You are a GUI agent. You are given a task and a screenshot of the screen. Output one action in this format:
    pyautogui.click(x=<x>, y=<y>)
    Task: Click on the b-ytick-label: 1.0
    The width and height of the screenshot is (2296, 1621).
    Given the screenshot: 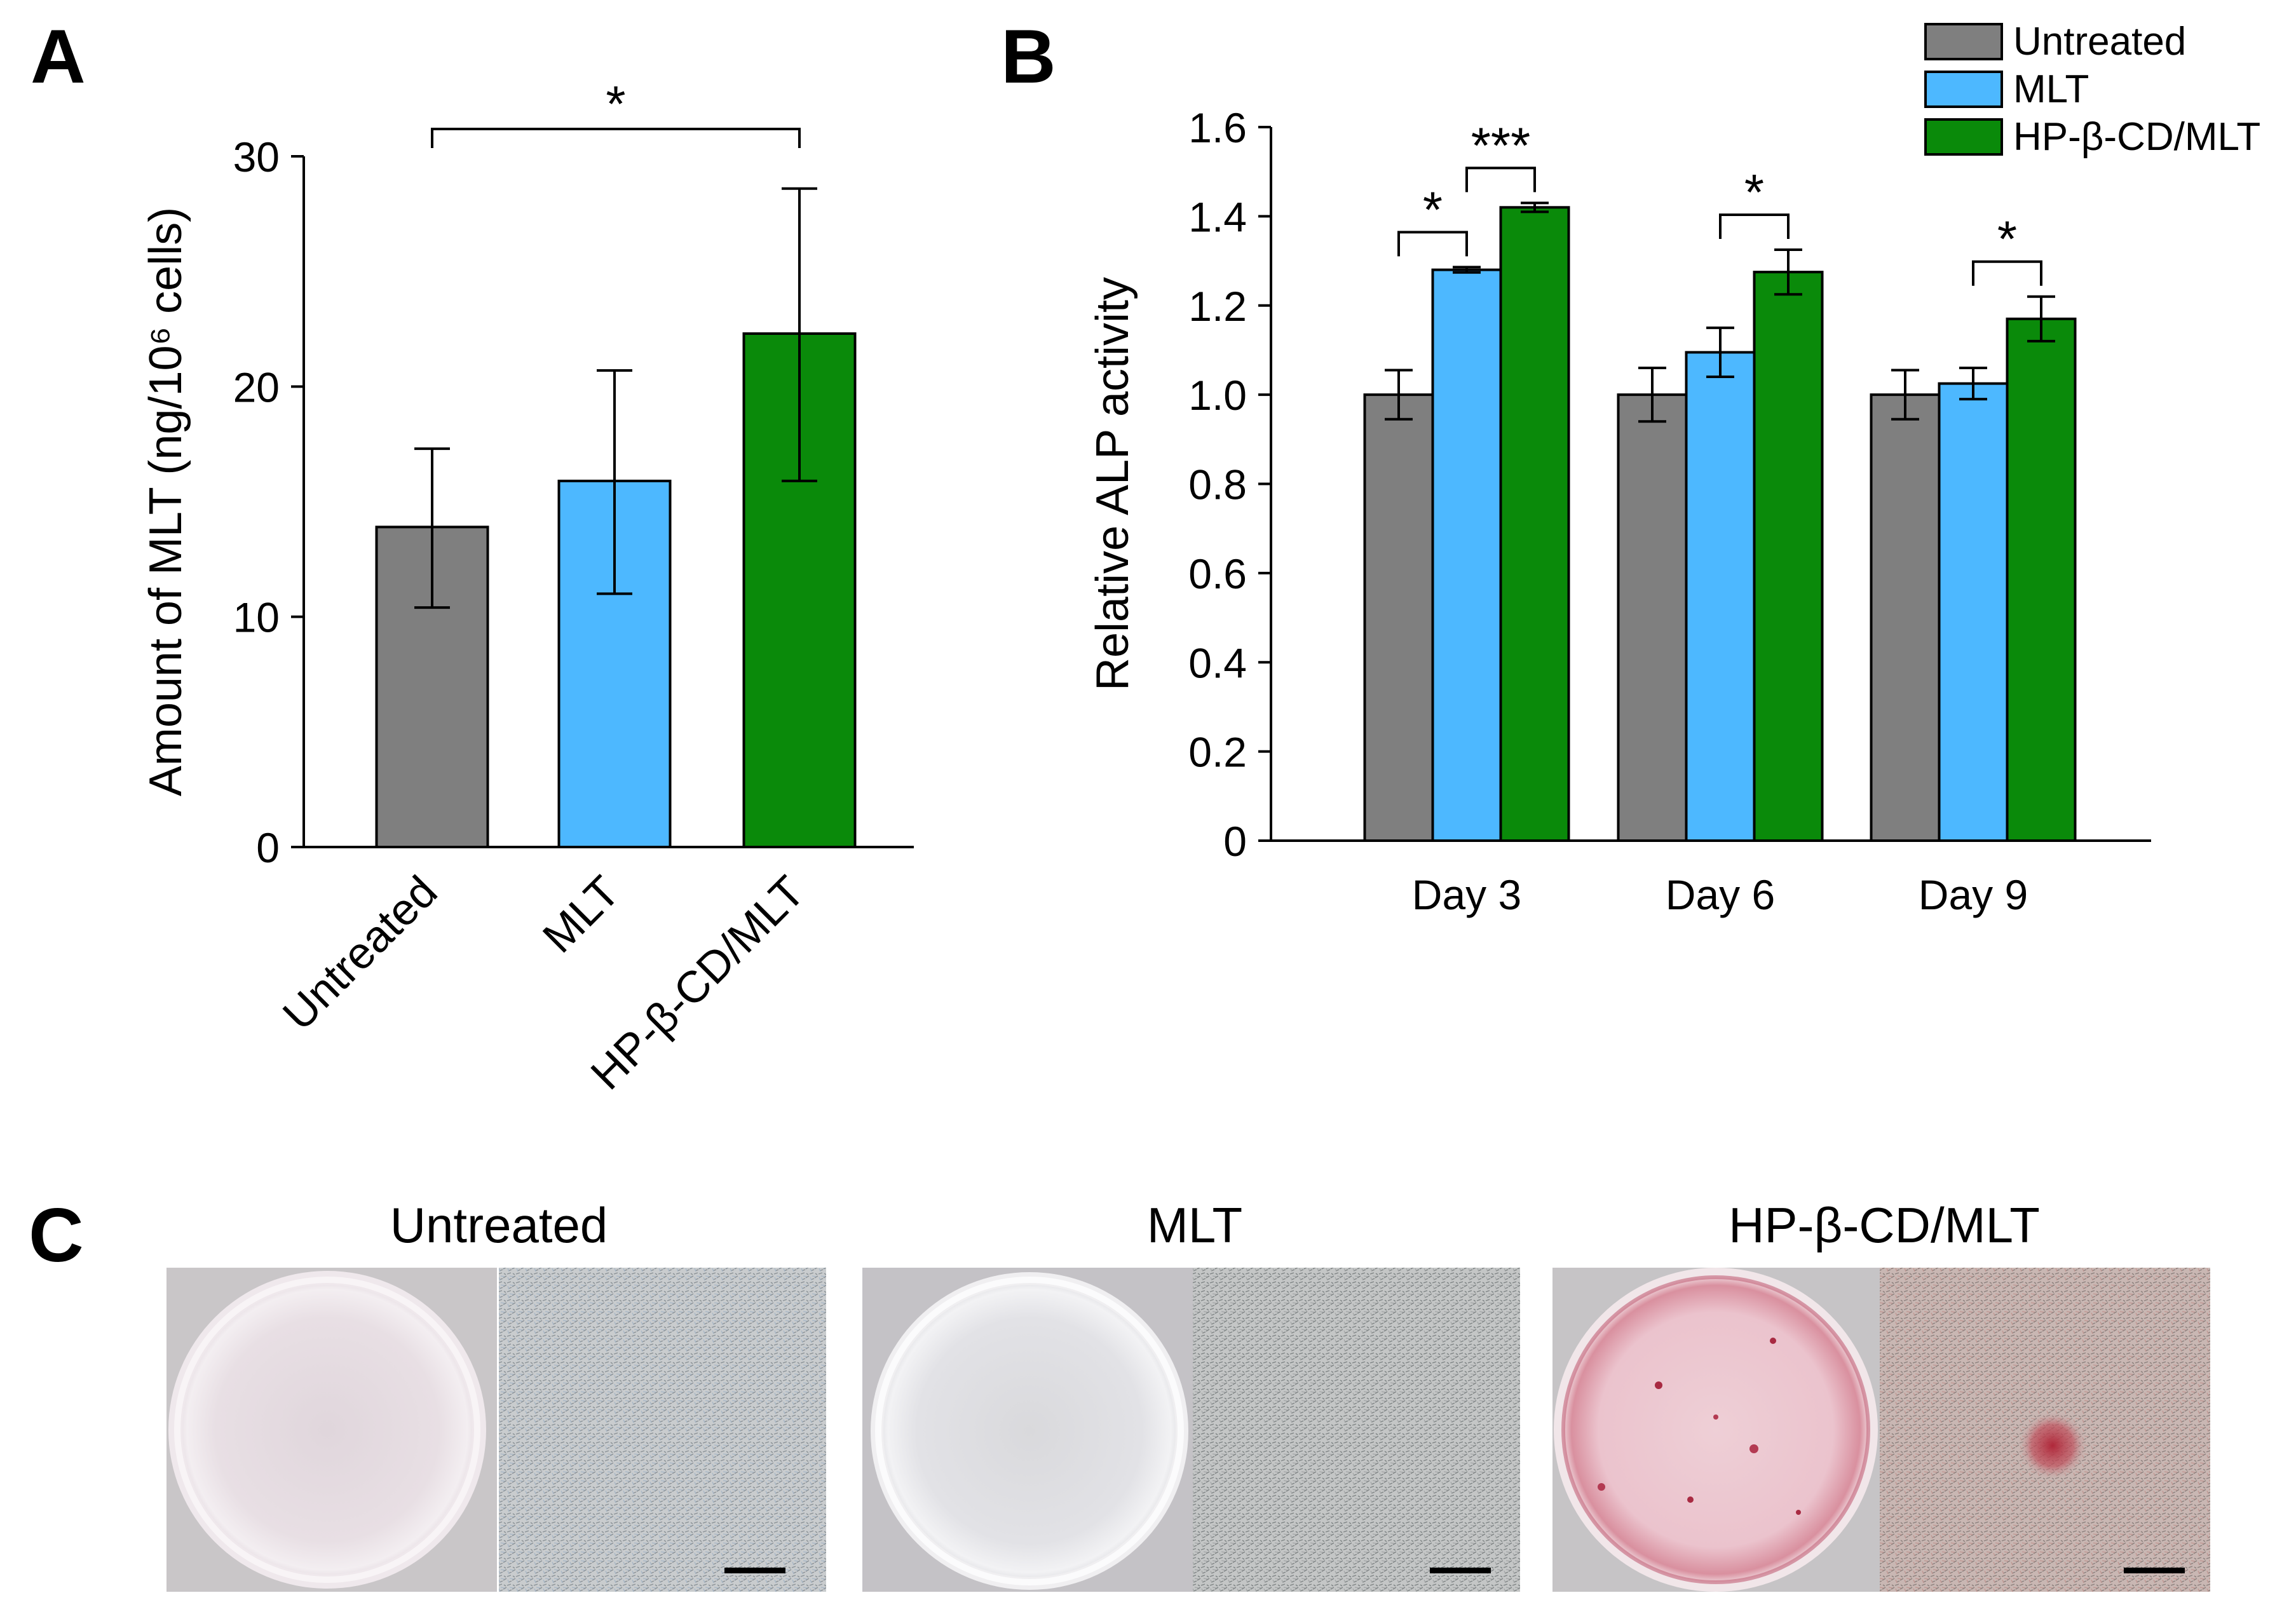 What is the action you would take?
    pyautogui.click(x=1217, y=395)
    